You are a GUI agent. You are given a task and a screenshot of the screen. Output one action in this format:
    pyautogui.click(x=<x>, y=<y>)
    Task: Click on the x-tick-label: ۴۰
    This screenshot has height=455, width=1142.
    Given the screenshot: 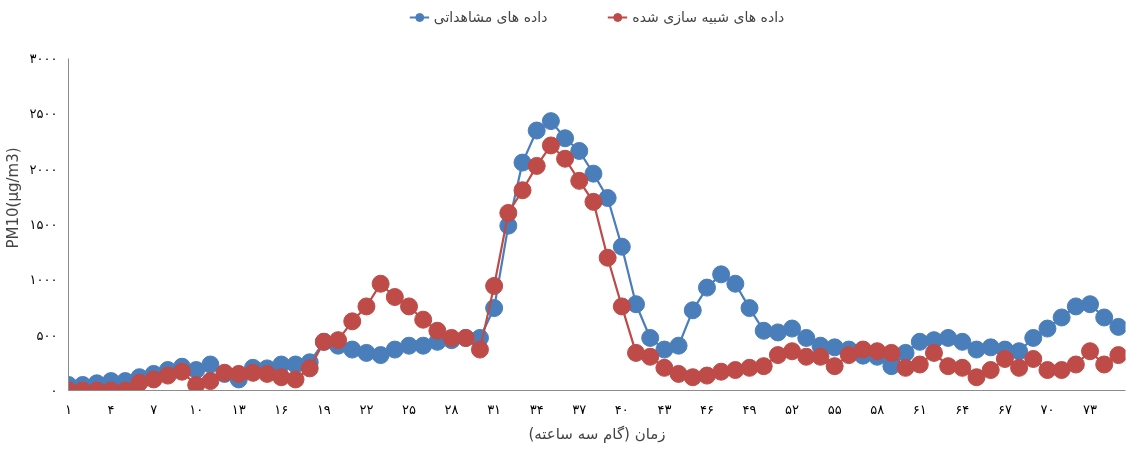 What is the action you would take?
    pyautogui.click(x=621, y=409)
    